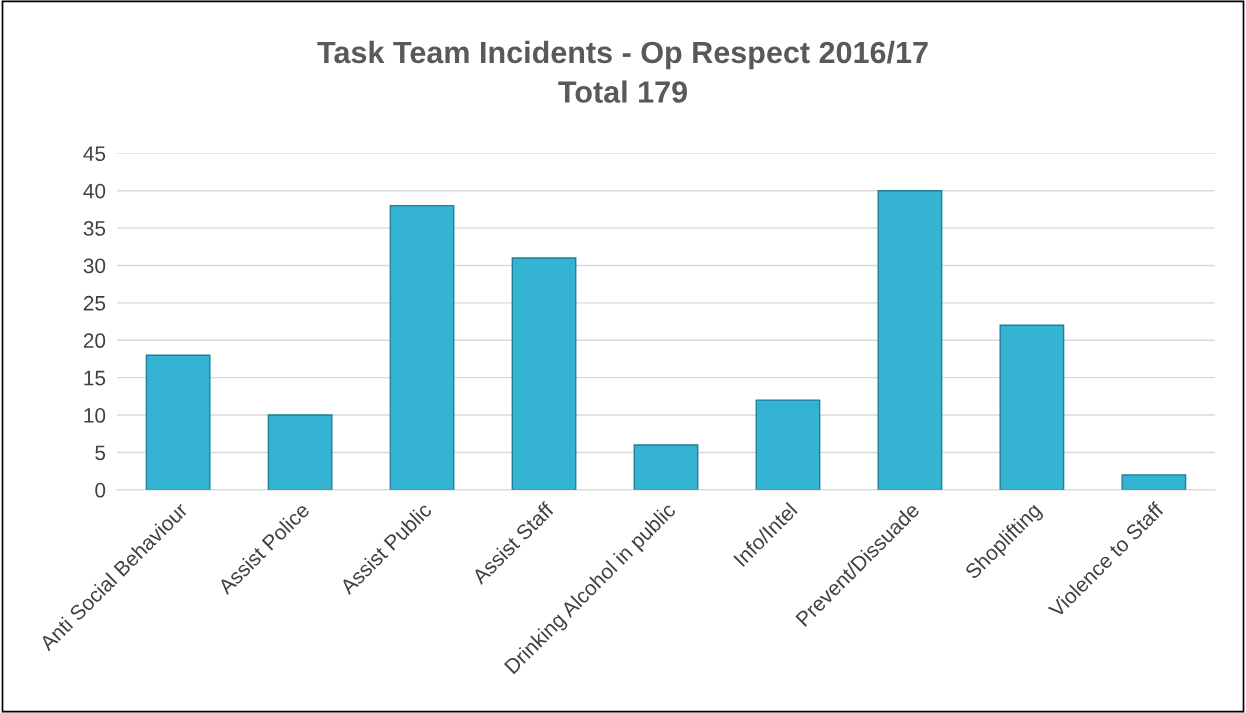 The image size is (1246, 713). What do you see at coordinates (94, 303) in the screenshot?
I see `y-tick-label: 25` at bounding box center [94, 303].